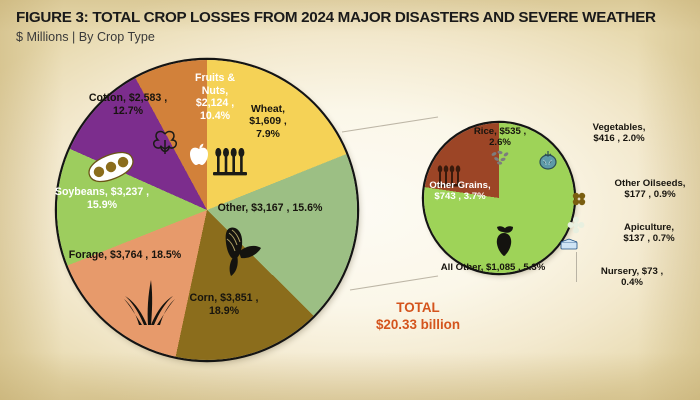 The width and height of the screenshot is (700, 400). Describe the element at coordinates (418, 307) in the screenshot. I see `total-label: TOTAL` at that location.